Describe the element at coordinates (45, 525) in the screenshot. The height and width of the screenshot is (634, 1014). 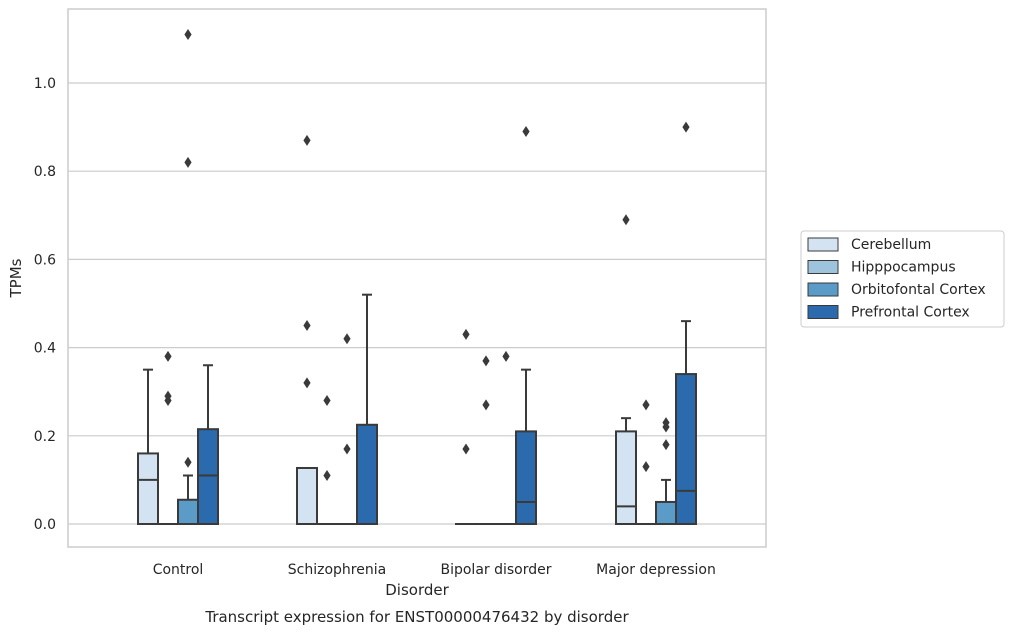
I see `y-tick-label: 0.0` at that location.